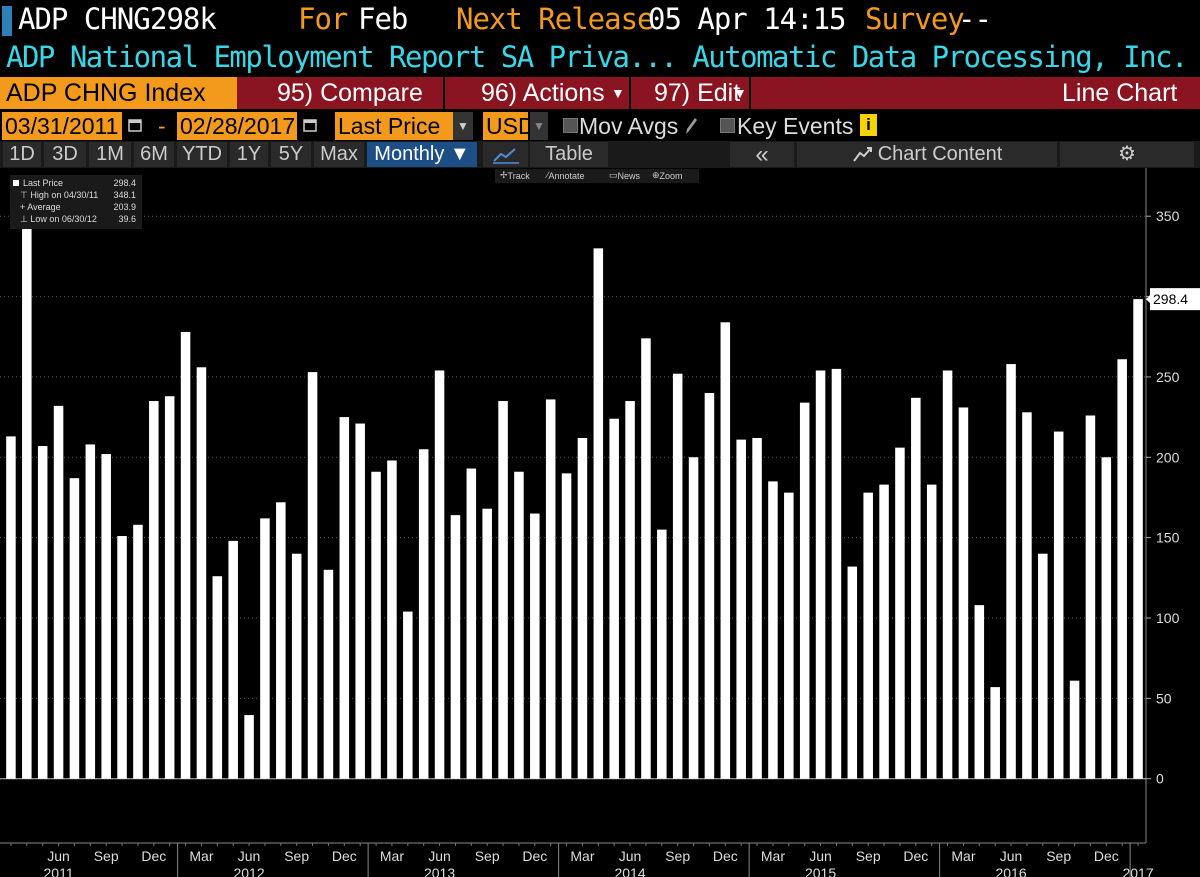  What do you see at coordinates (1148, 299) in the screenshot?
I see `last-value-pointer` at bounding box center [1148, 299].